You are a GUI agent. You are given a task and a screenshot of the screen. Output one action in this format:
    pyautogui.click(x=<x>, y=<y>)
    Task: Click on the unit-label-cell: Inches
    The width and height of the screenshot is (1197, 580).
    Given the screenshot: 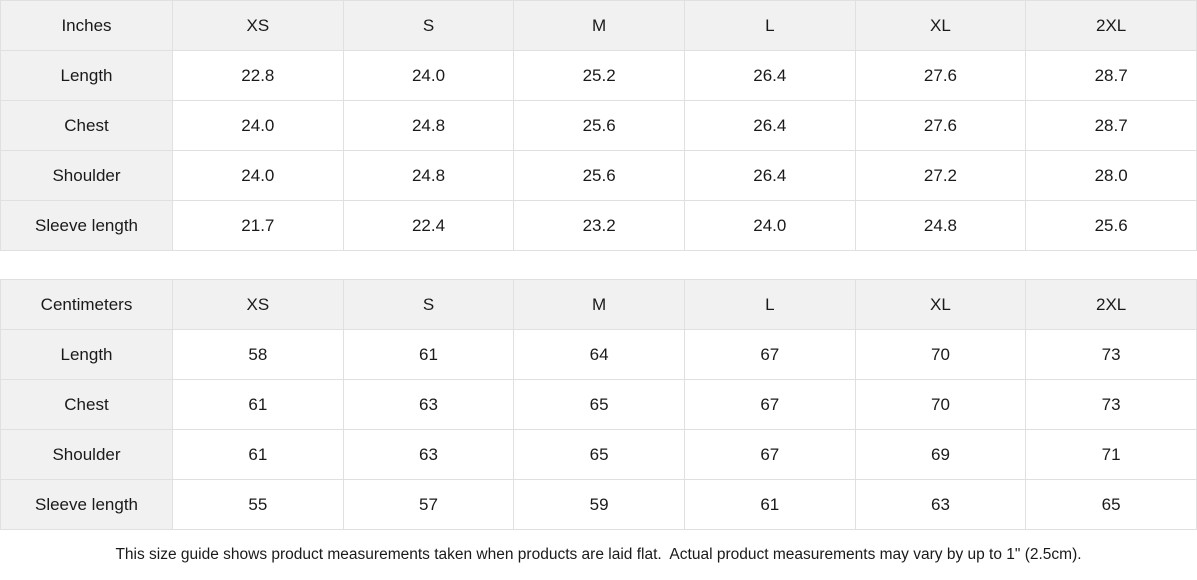 What is the action you would take?
    pyautogui.click(x=86, y=25)
    